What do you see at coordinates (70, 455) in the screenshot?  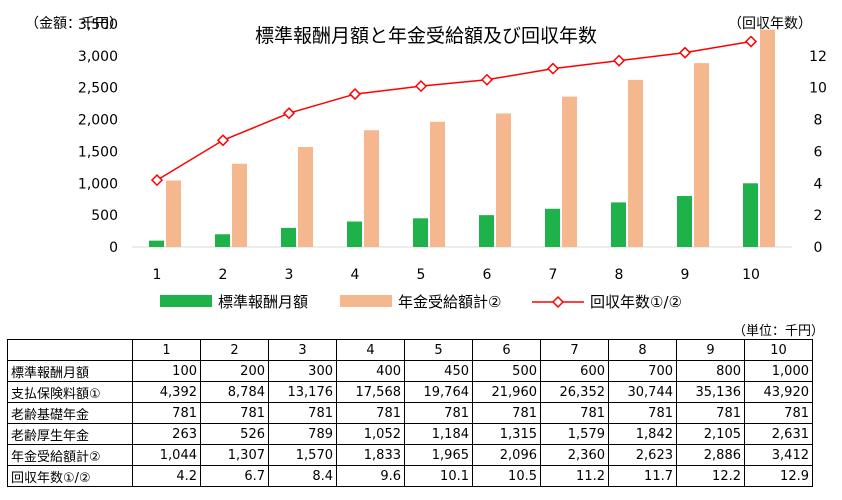 I see `table-row-label: 年金受給額計②` at bounding box center [70, 455].